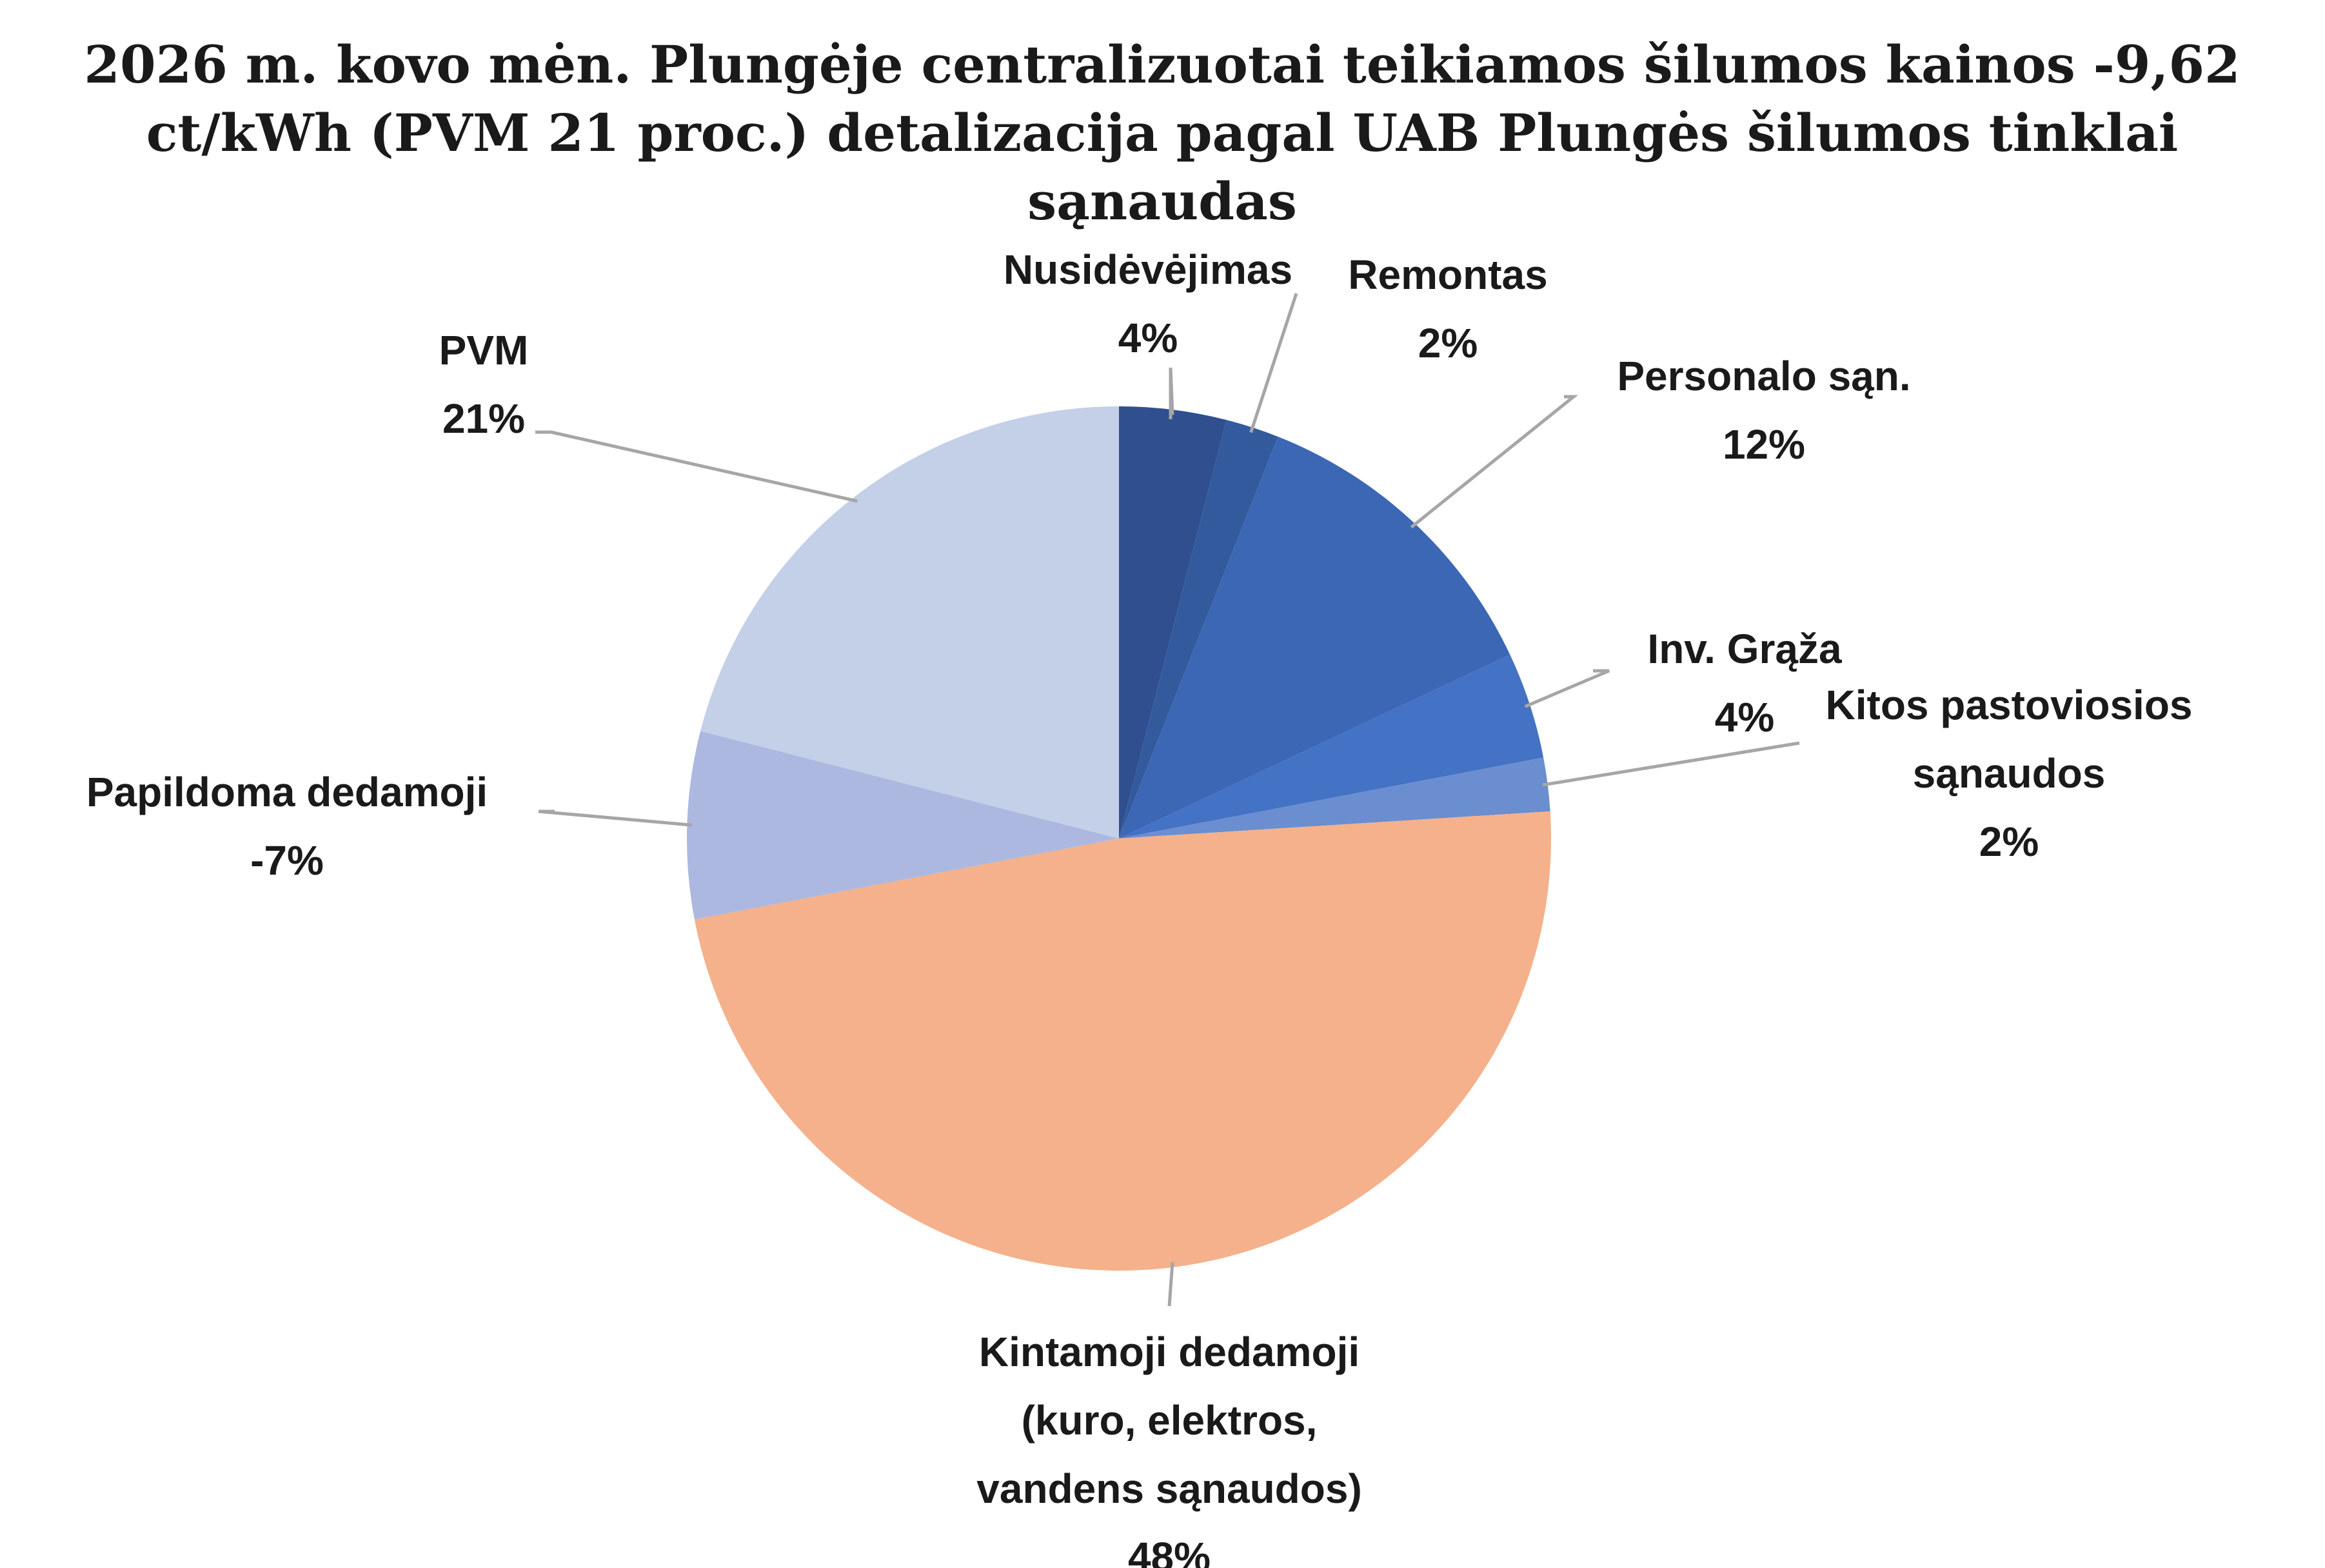  I want to click on slice-label-6-line-1: Kintamoji dedamoji, so click(1169, 1352).